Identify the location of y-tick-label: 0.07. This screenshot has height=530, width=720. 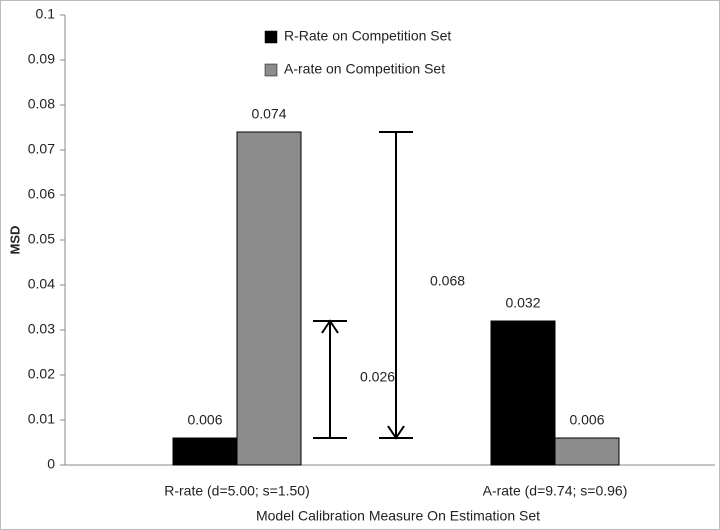
(41, 149).